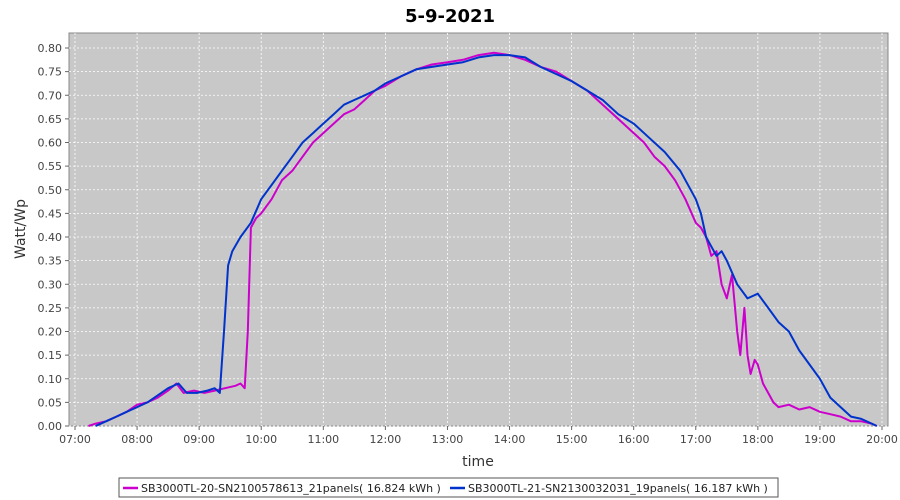  I want to click on x-tick-label: 13:00, so click(448, 439).